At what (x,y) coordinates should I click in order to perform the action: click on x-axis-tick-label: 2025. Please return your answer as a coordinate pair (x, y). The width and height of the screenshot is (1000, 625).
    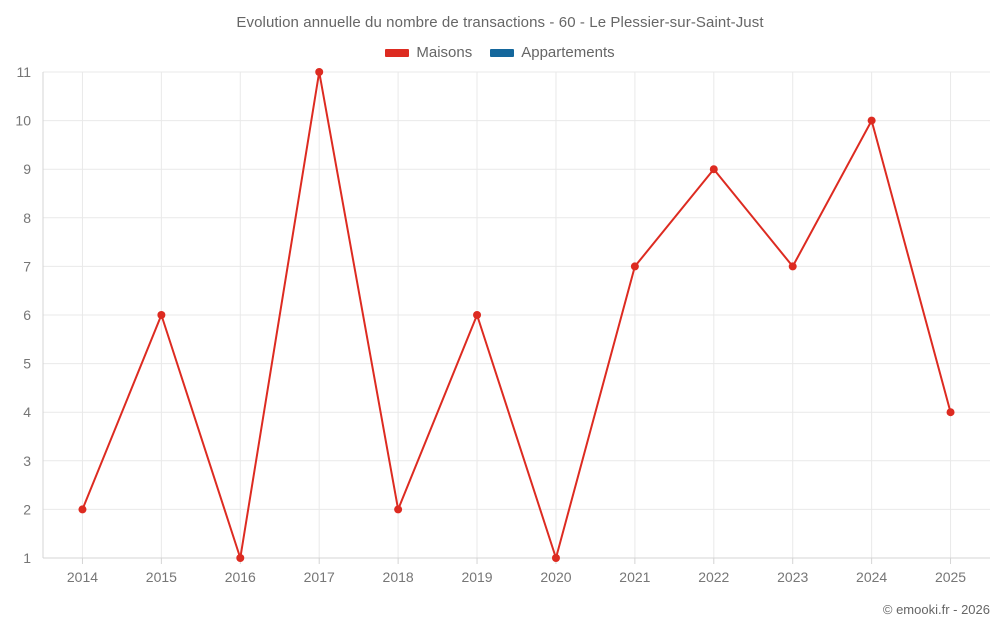
    Looking at the image, I should click on (950, 577).